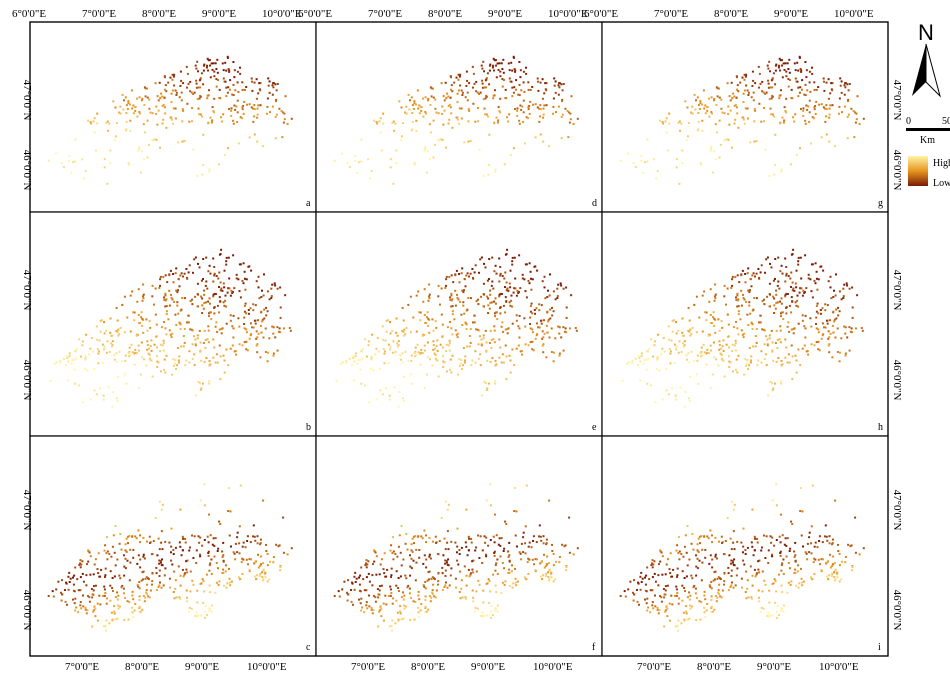  Describe the element at coordinates (594, 427) in the screenshot. I see `panel-letter: e` at that location.